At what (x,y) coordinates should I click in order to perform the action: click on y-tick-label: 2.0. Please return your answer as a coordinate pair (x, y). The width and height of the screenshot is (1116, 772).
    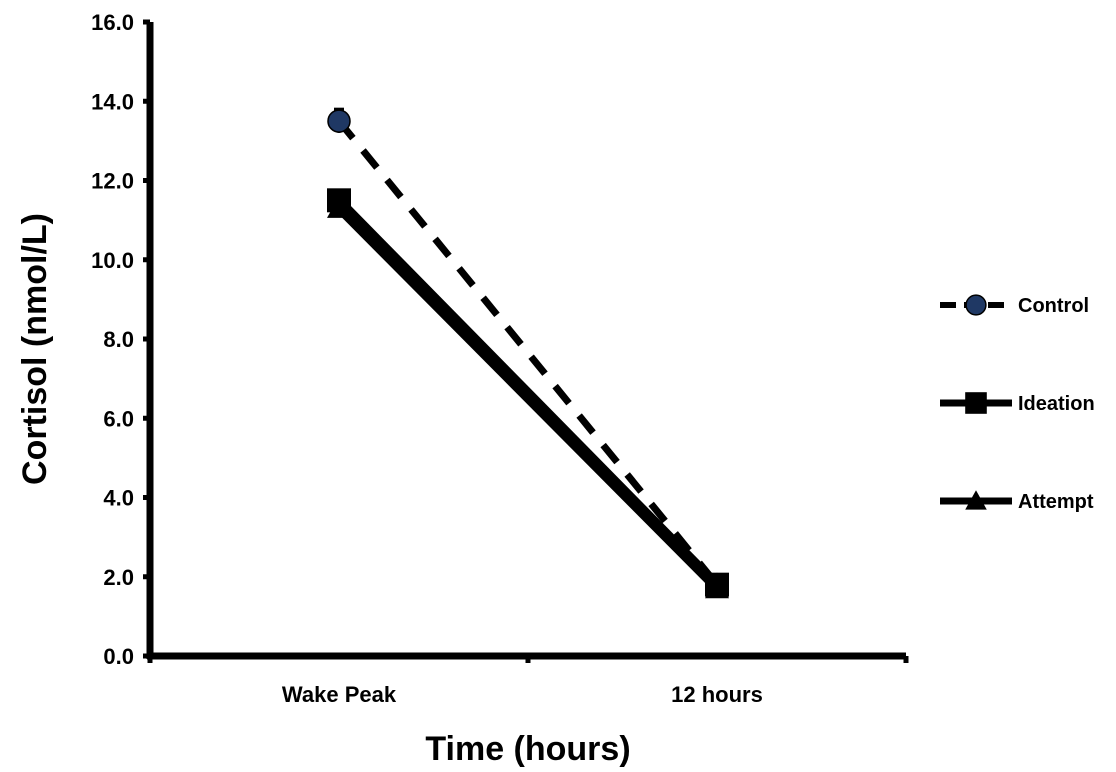
    Looking at the image, I should click on (118, 577).